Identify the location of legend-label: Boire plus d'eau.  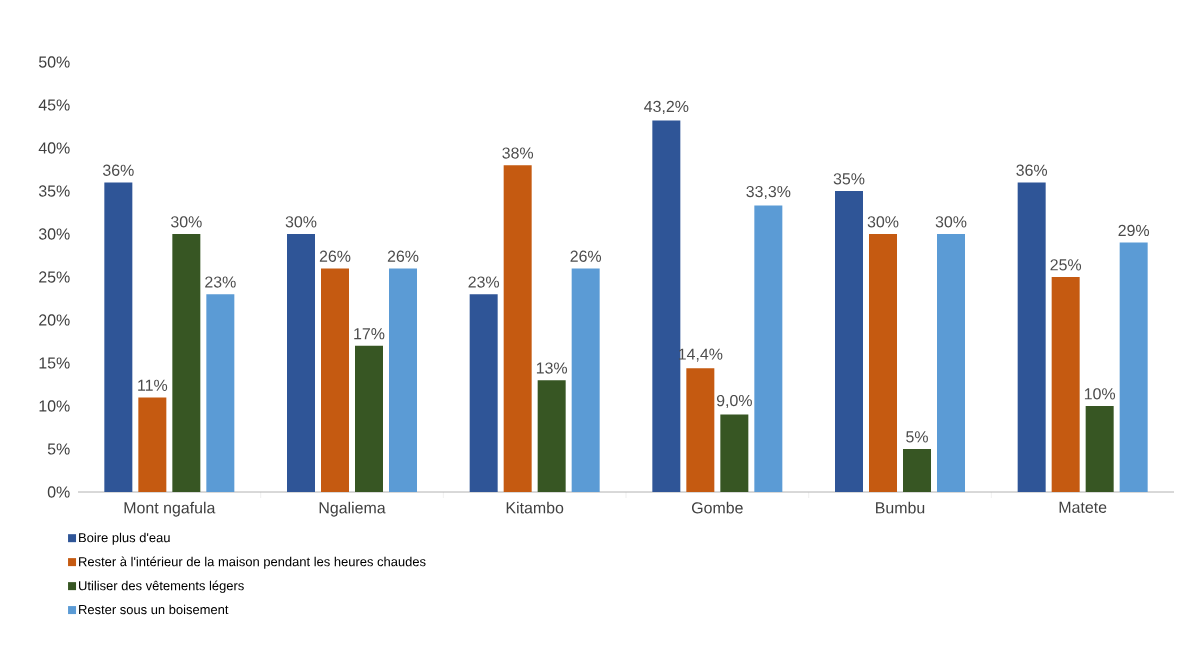
(124, 538).